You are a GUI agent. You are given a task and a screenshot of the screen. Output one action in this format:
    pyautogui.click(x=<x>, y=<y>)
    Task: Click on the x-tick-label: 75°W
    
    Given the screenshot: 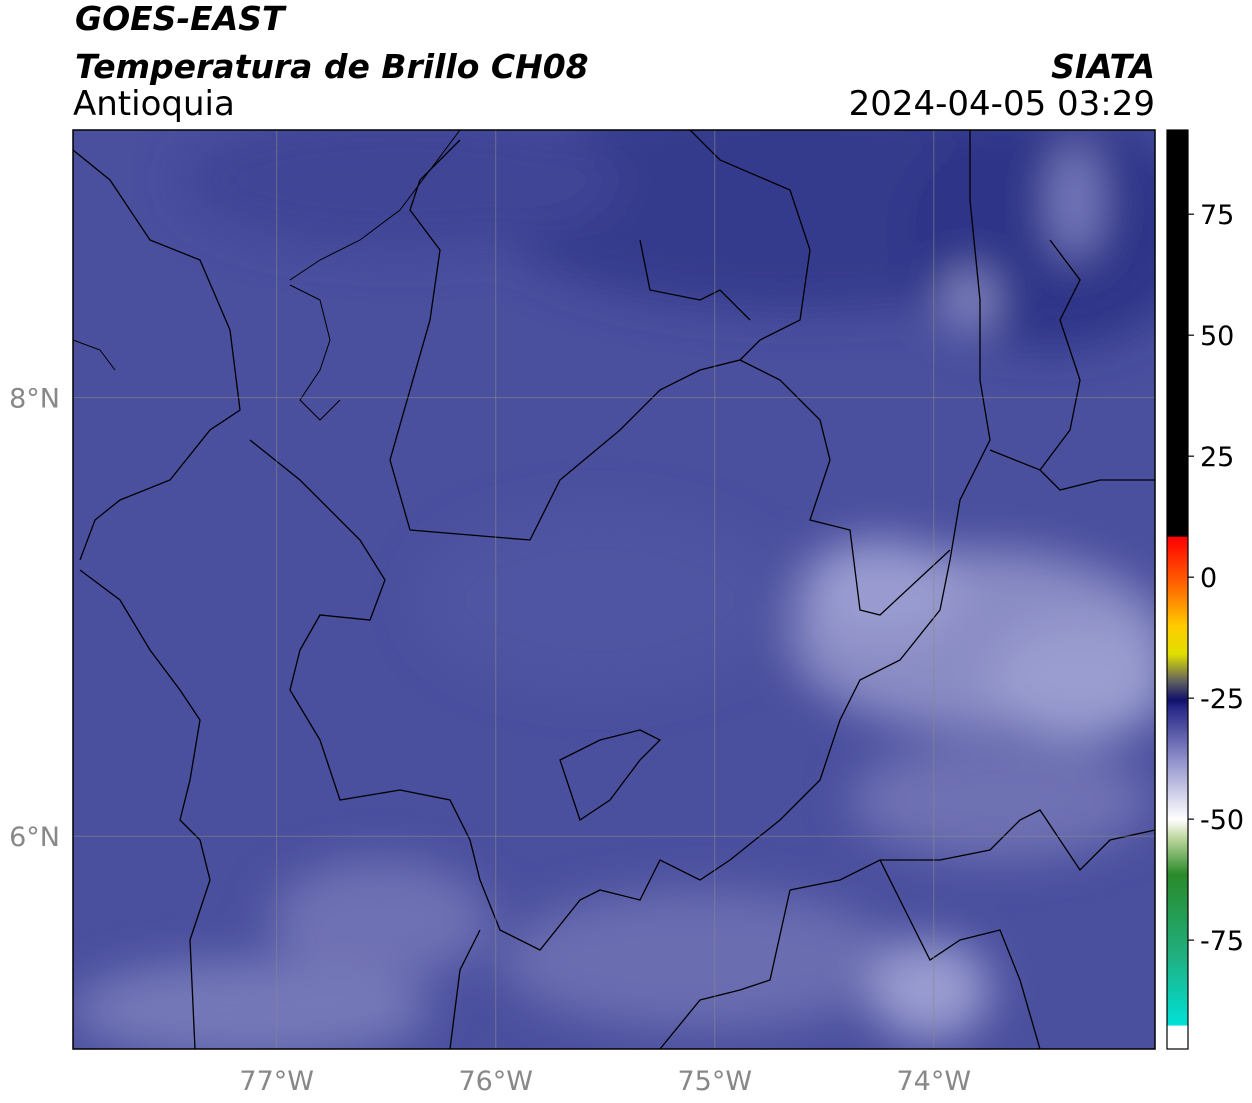 What is the action you would take?
    pyautogui.click(x=714, y=1081)
    